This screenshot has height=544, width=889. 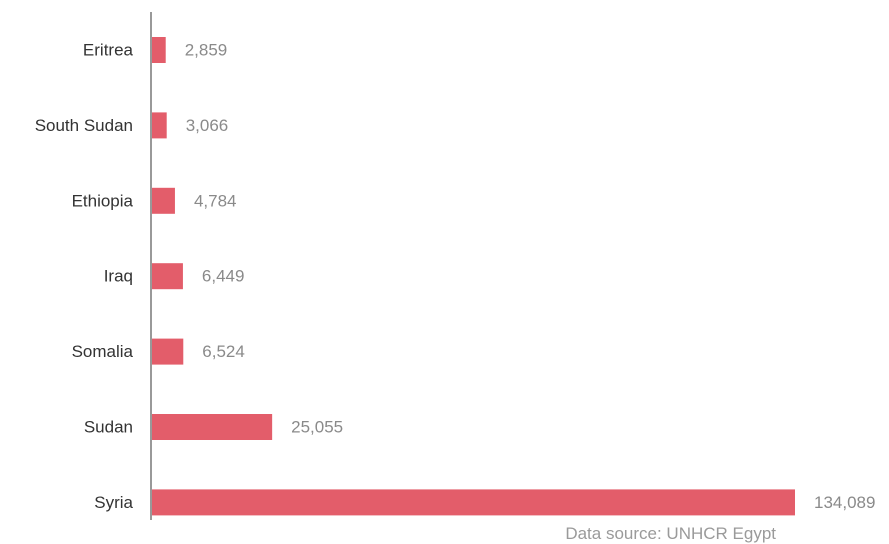 I want to click on category-label: Somalia, so click(x=103, y=351).